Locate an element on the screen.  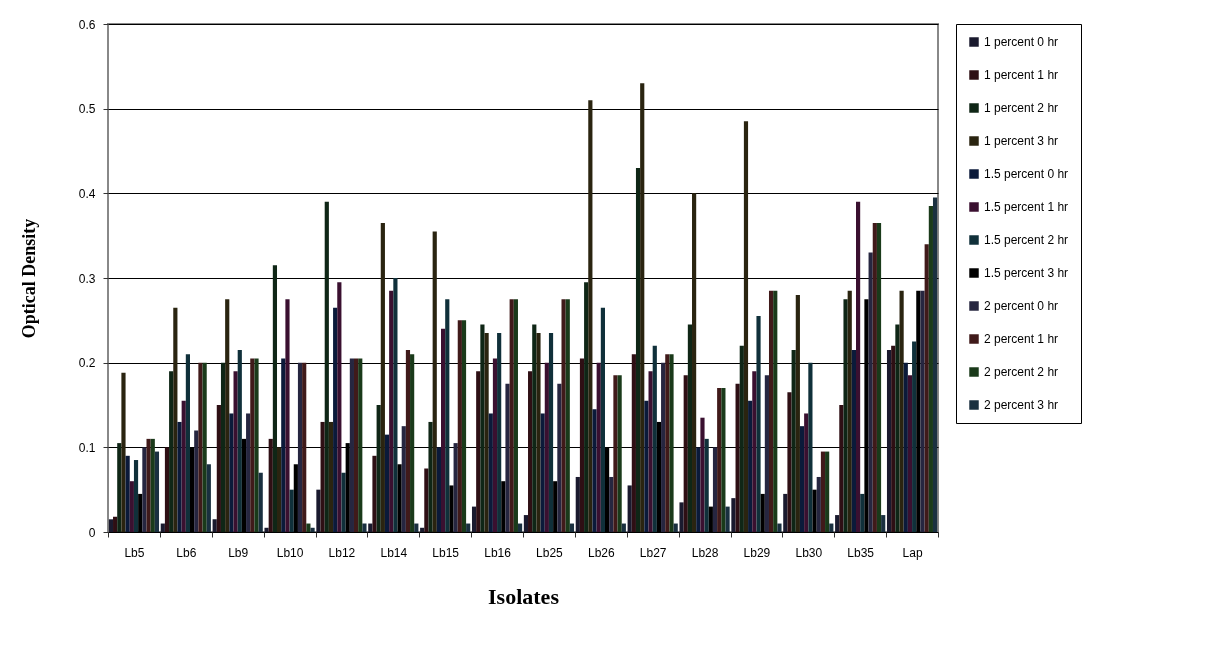
x-tick-label: Lb5 is located at coordinates (134, 552).